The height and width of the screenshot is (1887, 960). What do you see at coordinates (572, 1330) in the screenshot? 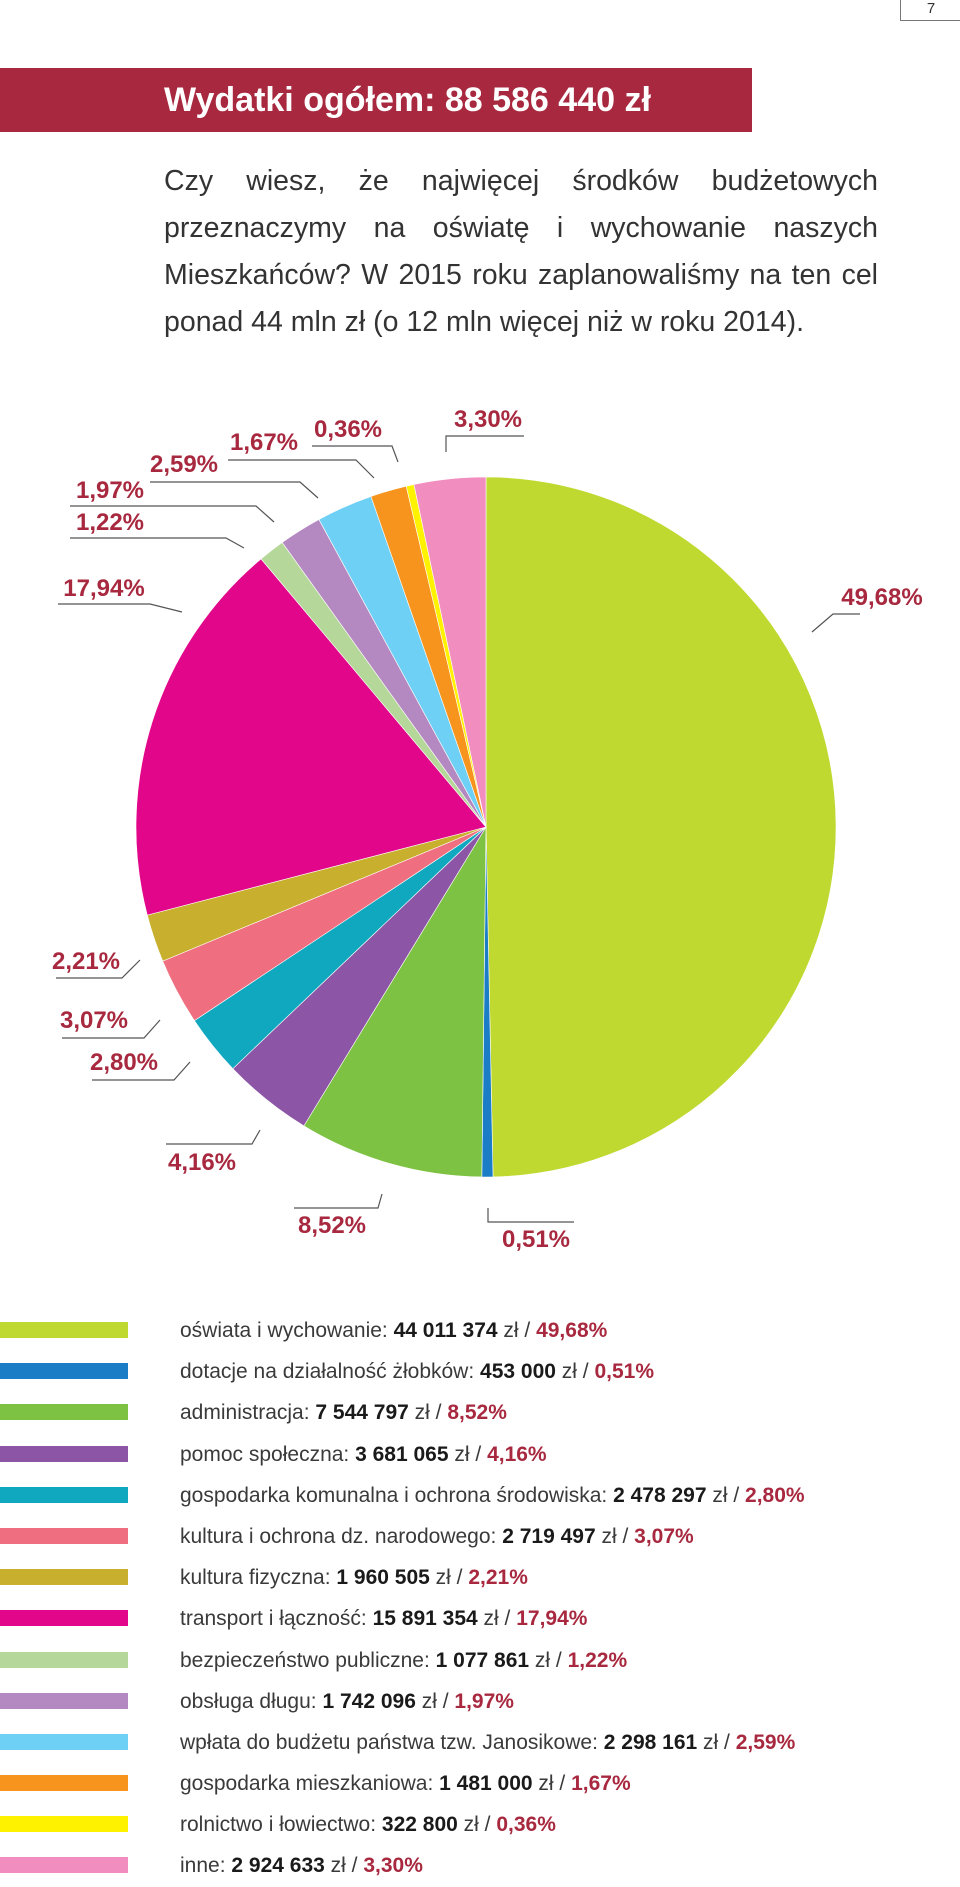
I see `legend-percent: 49,68%` at bounding box center [572, 1330].